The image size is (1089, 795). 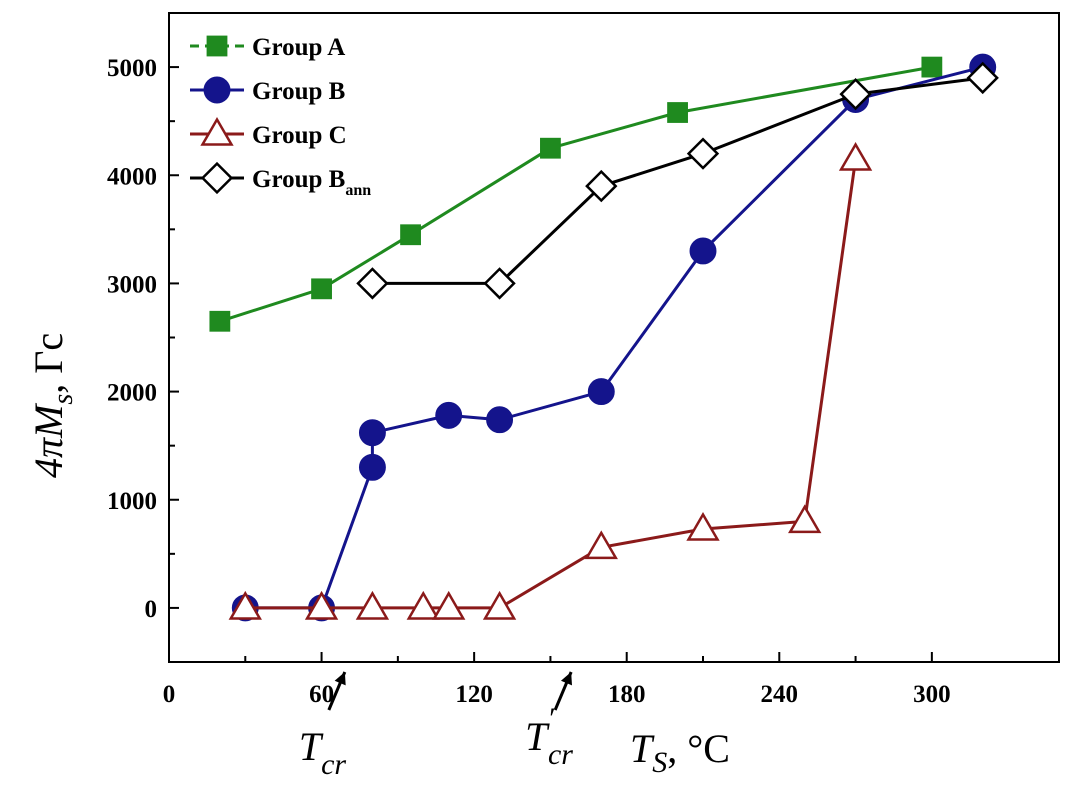 What do you see at coordinates (132, 68) in the screenshot?
I see `y-tick-label: 5000` at bounding box center [132, 68].